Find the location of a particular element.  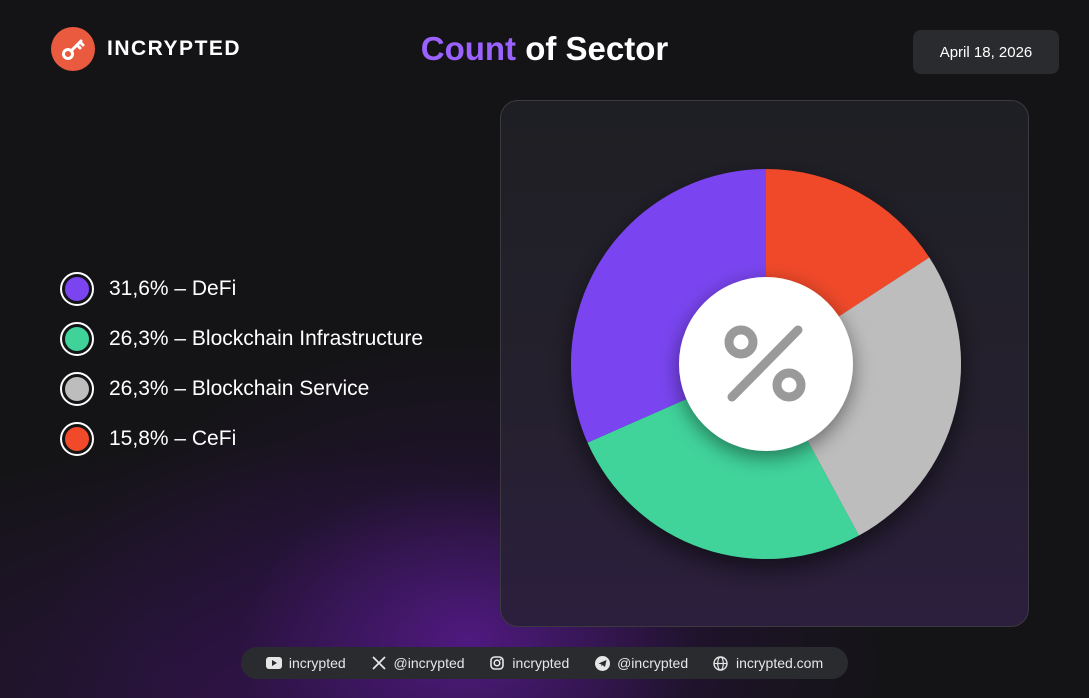

page-title: Count of Sector is located at coordinates (544, 49).